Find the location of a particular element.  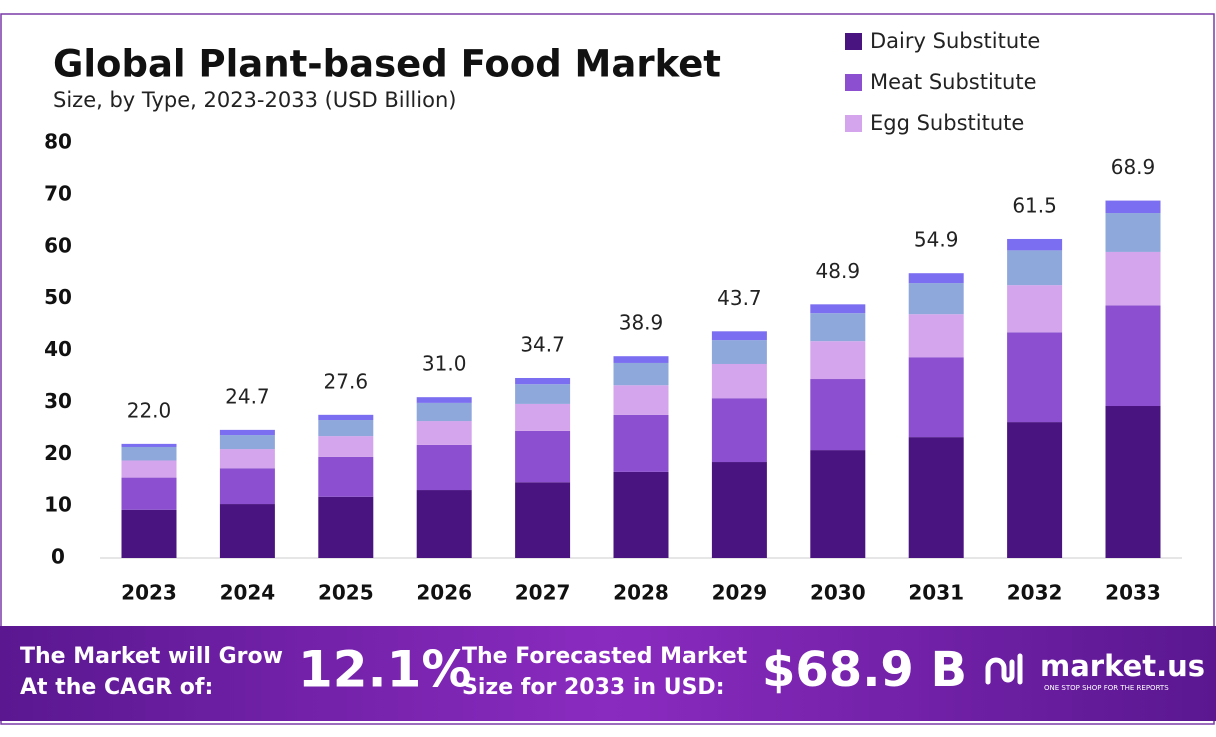

total-label: 43.7 is located at coordinates (739, 298).